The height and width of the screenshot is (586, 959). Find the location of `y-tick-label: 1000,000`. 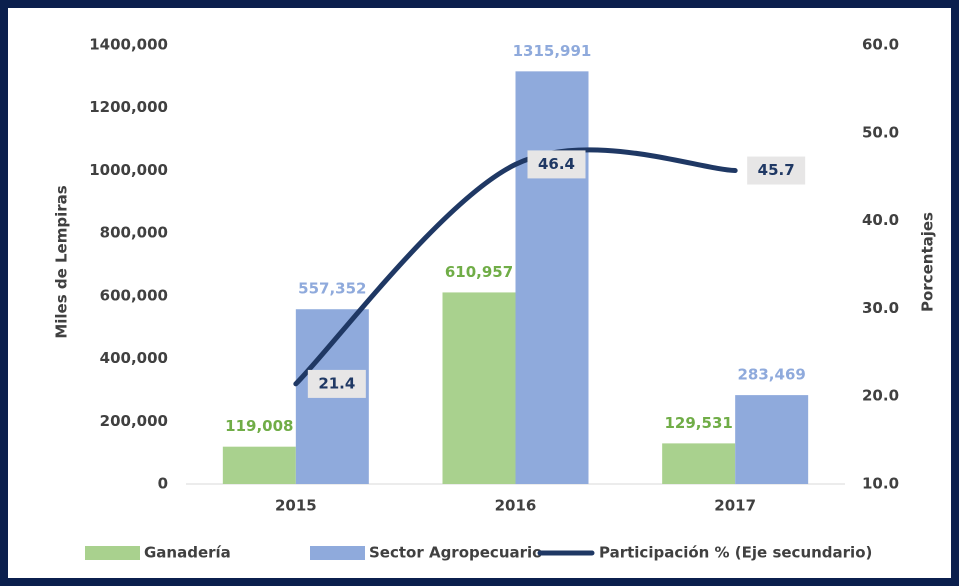

y-tick-label: 1000,000 is located at coordinates (128, 170).